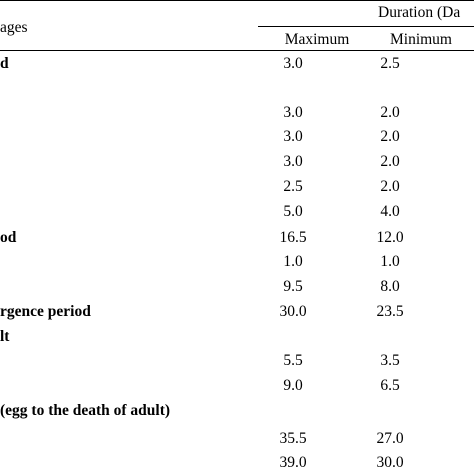 The height and width of the screenshot is (474, 474). Describe the element at coordinates (293, 286) in the screenshot. I see `max-value: 9.5` at that location.